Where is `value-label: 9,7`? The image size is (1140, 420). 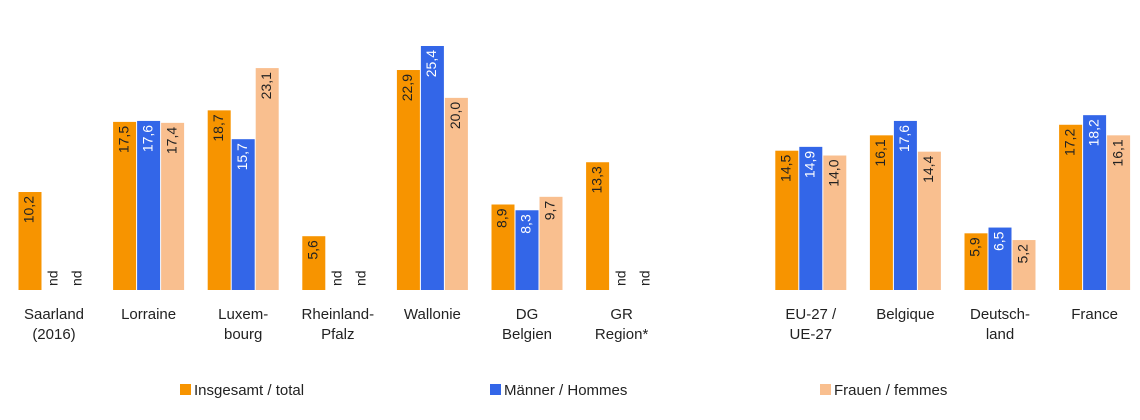 value-label: 9,7 is located at coordinates (550, 211).